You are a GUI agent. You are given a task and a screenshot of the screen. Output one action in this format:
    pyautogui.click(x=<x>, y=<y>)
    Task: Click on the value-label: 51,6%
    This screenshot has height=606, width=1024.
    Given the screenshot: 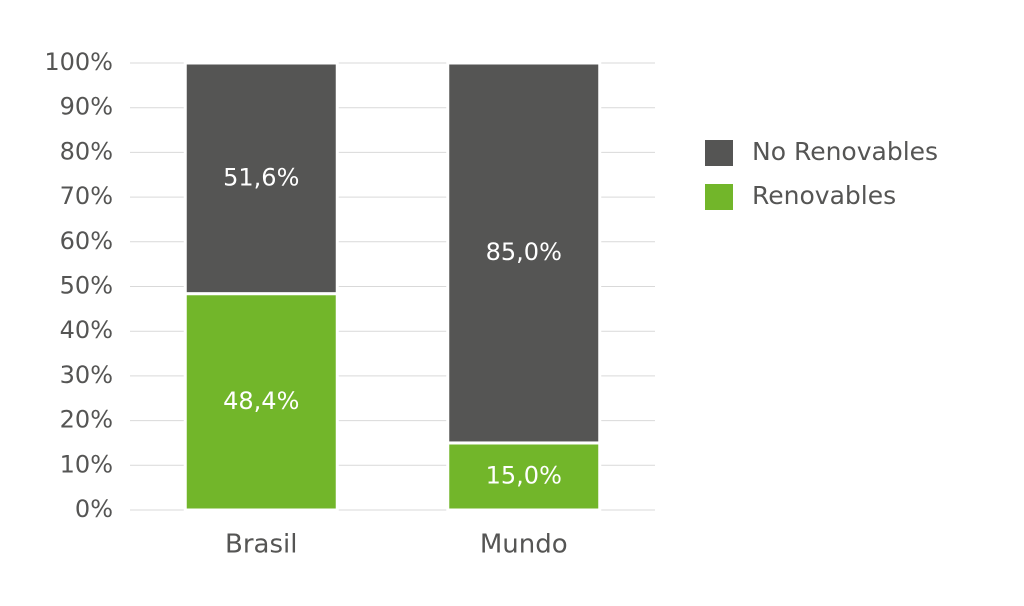 What is the action you would take?
    pyautogui.click(x=261, y=177)
    